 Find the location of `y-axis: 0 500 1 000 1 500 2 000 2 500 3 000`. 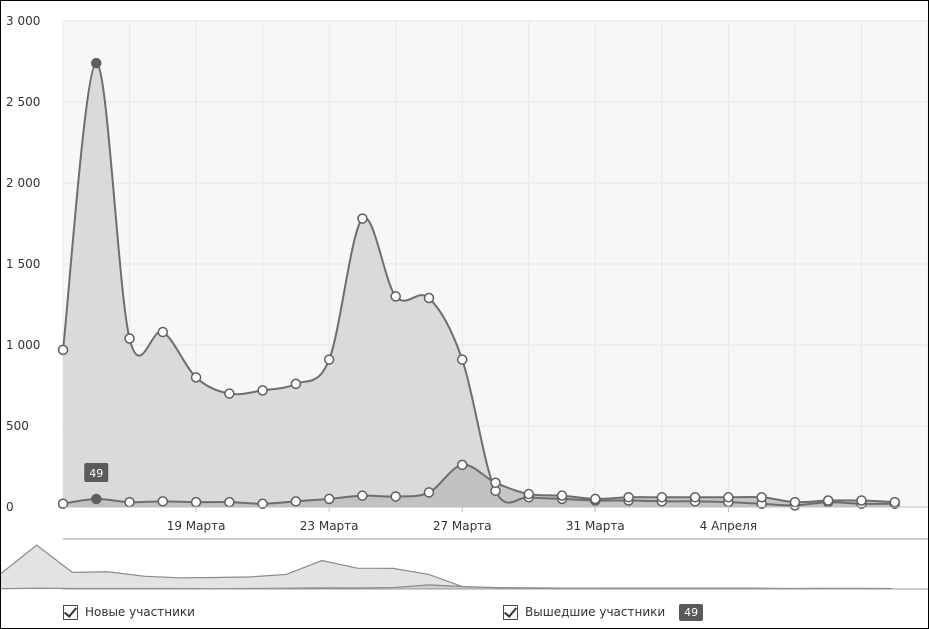

y-axis: 0 500 1 000 1 500 2 000 2 500 3 000 is located at coordinates (23, 264).